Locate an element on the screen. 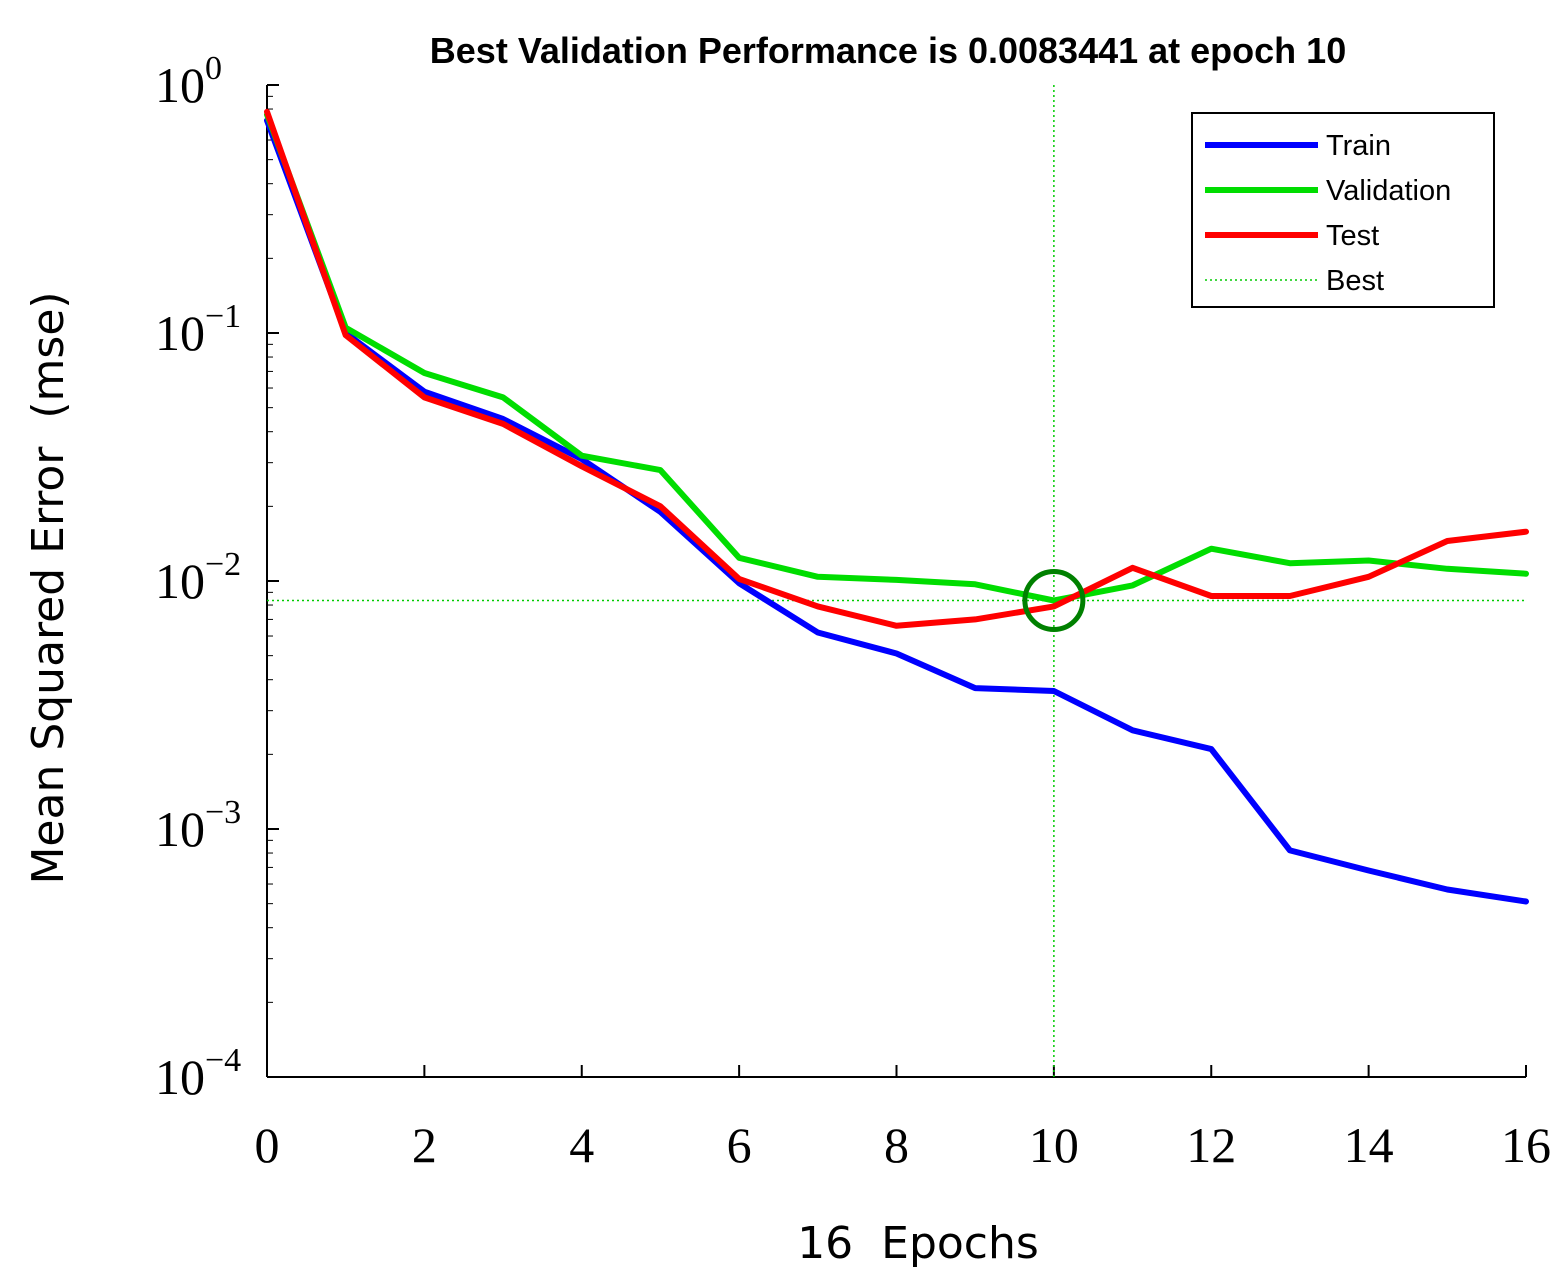 The width and height of the screenshot is (1561, 1283). x-tick-label: 16 is located at coordinates (1526, 1145).